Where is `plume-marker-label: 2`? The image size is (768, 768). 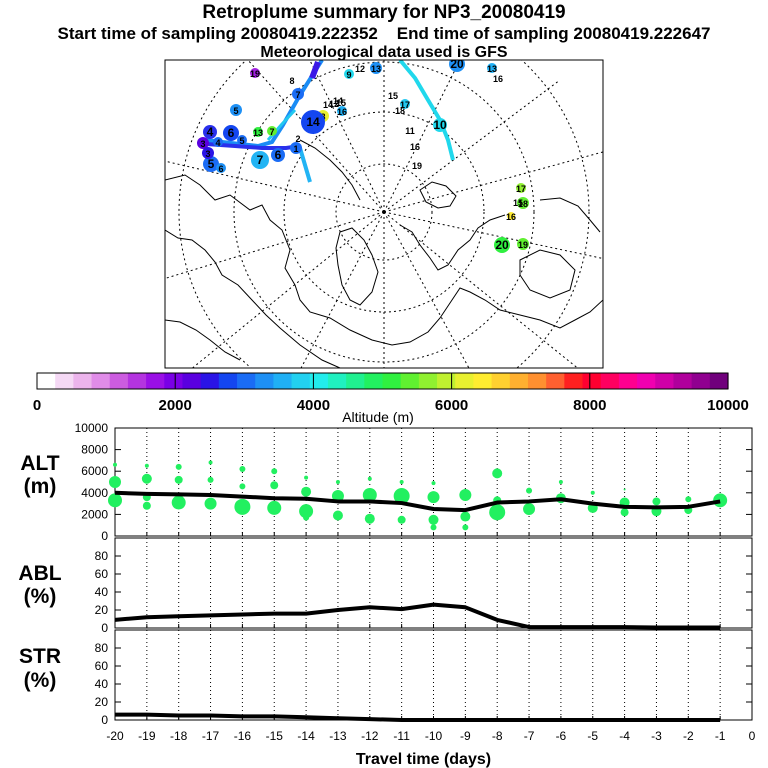 plume-marker-label: 2 is located at coordinates (297, 139).